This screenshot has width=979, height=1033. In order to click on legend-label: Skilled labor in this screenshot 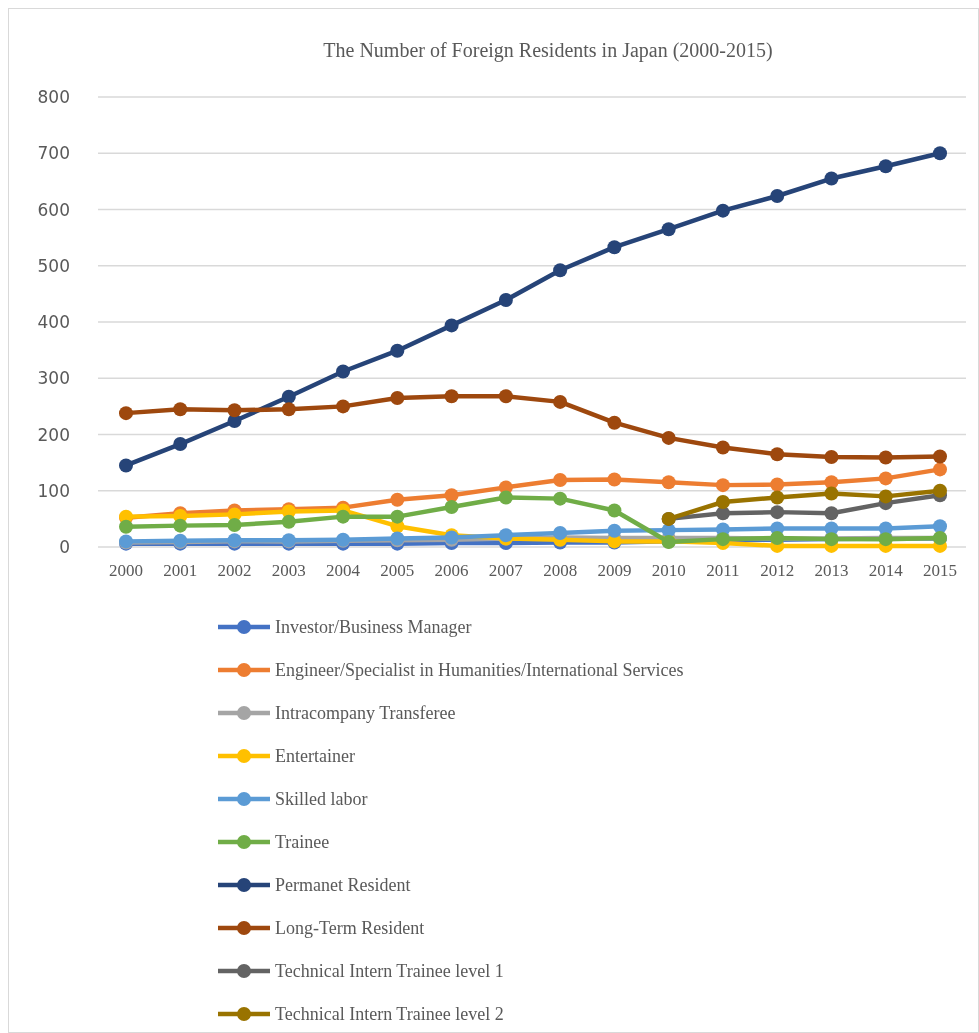, I will do `click(321, 799)`.